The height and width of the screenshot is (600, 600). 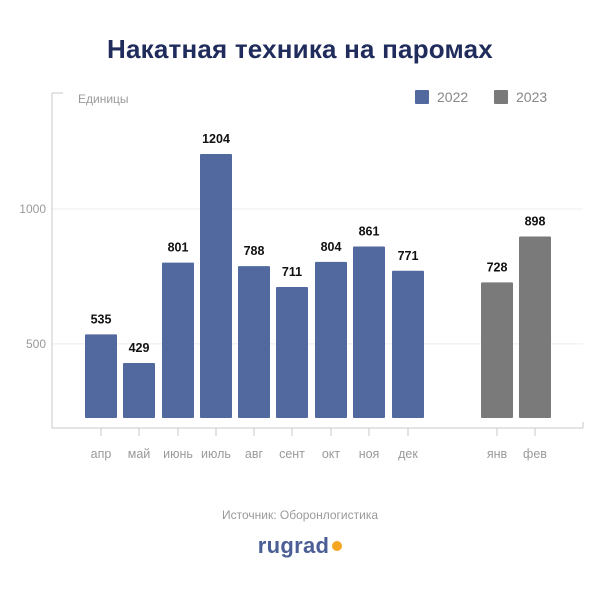 I want to click on brand-dot-icon, so click(x=337, y=546).